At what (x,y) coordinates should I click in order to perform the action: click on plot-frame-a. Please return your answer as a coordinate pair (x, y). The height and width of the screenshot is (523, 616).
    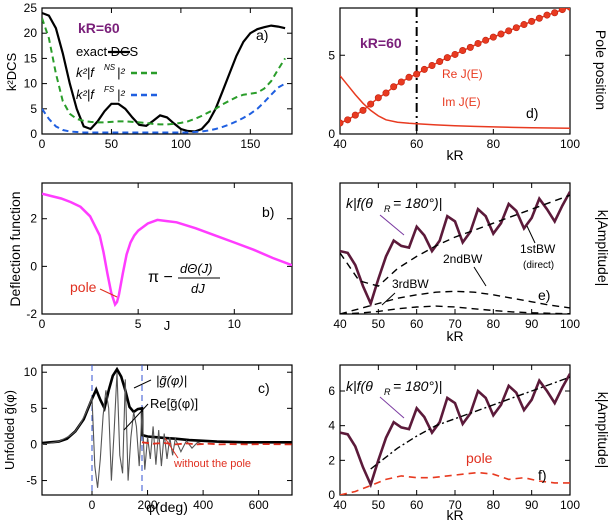
    Looking at the image, I should click on (167, 71).